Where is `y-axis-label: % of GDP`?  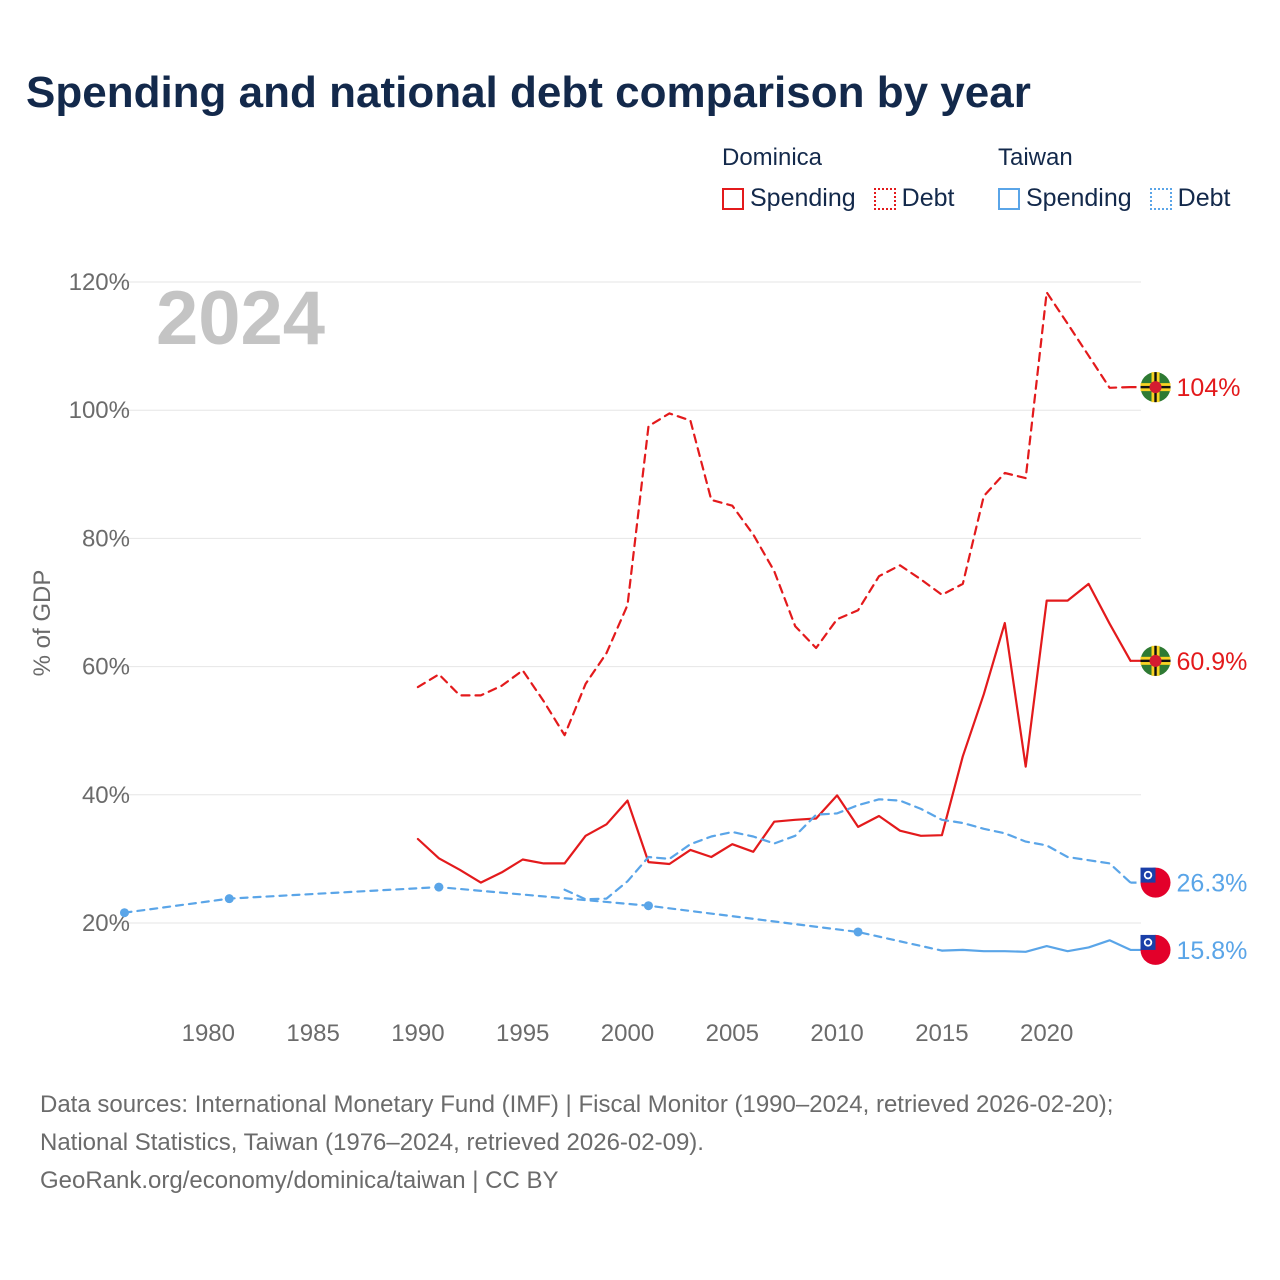 y-axis-label: % of GDP is located at coordinates (42, 623).